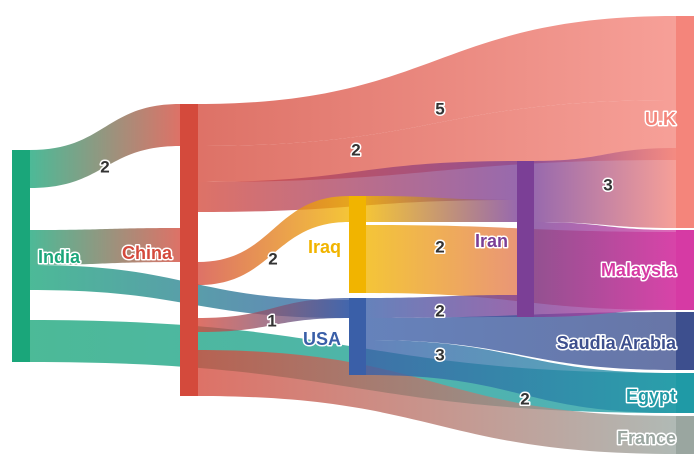  I want to click on link-value-label-china-to-usa: 1, so click(271, 320).